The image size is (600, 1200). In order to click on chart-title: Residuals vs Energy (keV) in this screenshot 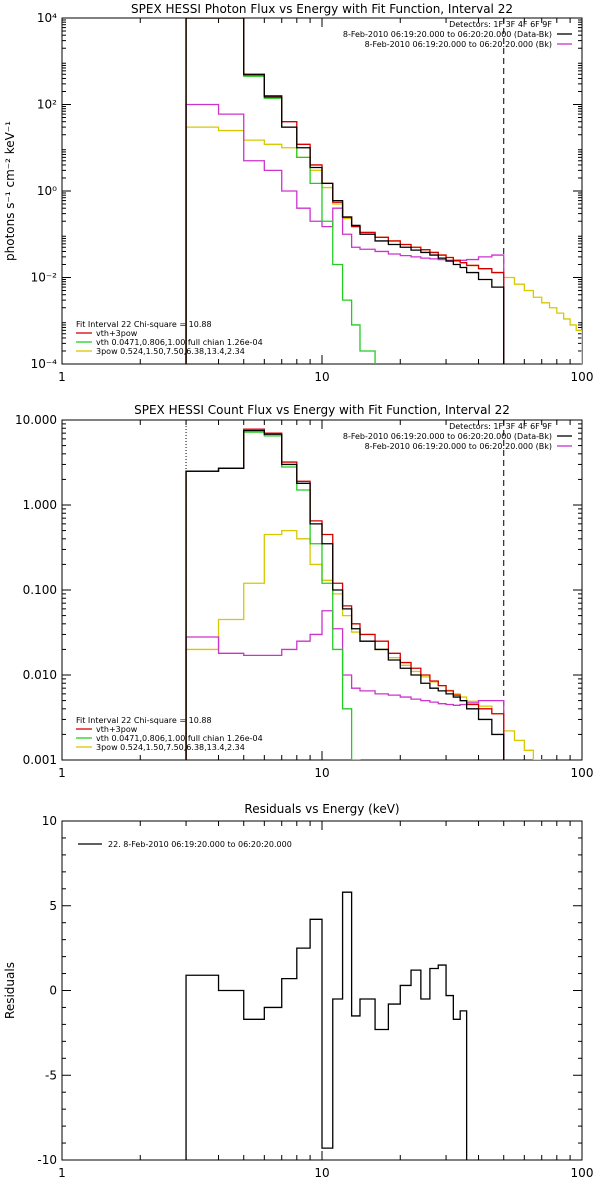, I will do `click(321, 809)`.